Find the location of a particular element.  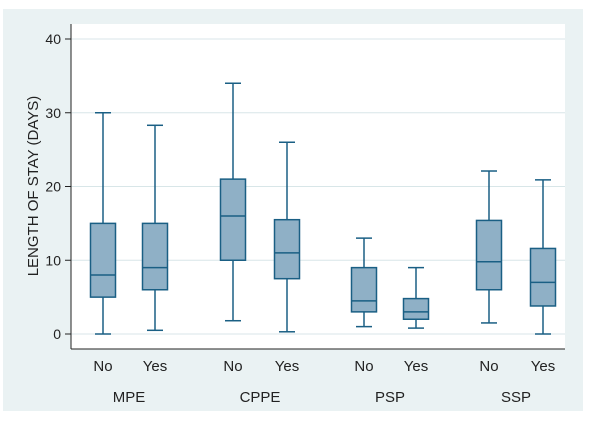

iqr-box-psp-yes is located at coordinates (416, 309).